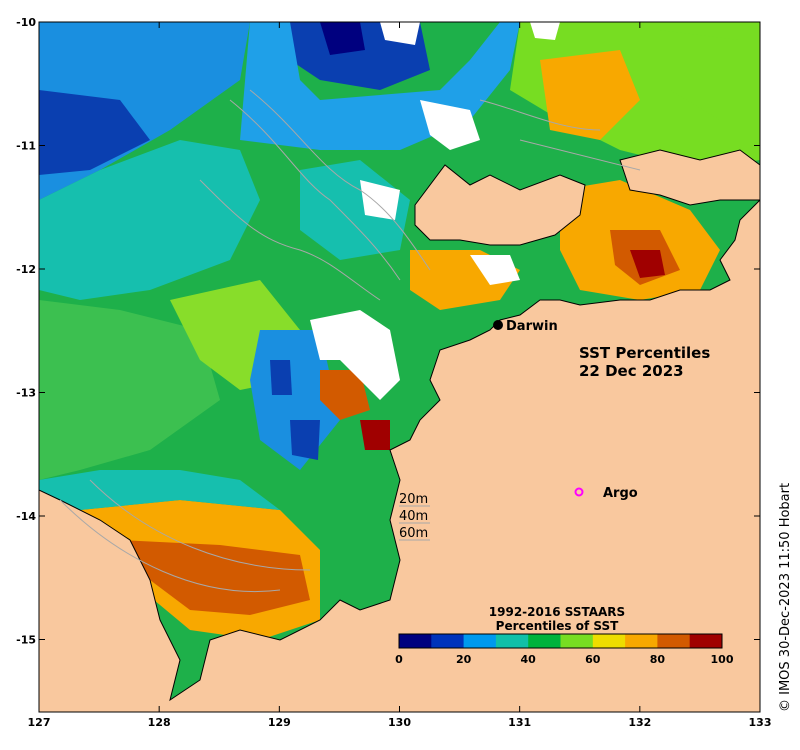  Describe the element at coordinates (579, 492) in the screenshot. I see `argo-marker` at that location.